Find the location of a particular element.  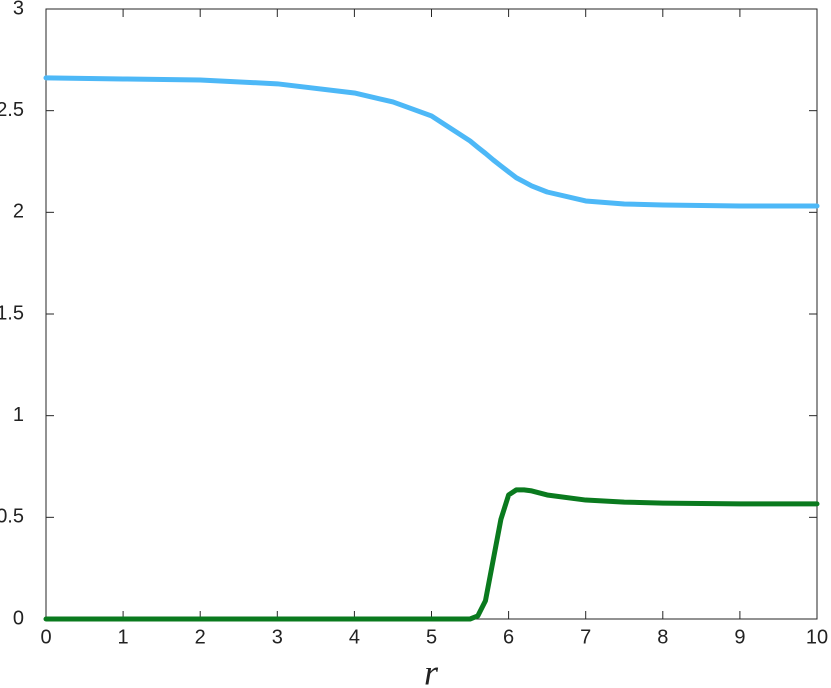

y-tick-label: 2 is located at coordinates (18, 212).